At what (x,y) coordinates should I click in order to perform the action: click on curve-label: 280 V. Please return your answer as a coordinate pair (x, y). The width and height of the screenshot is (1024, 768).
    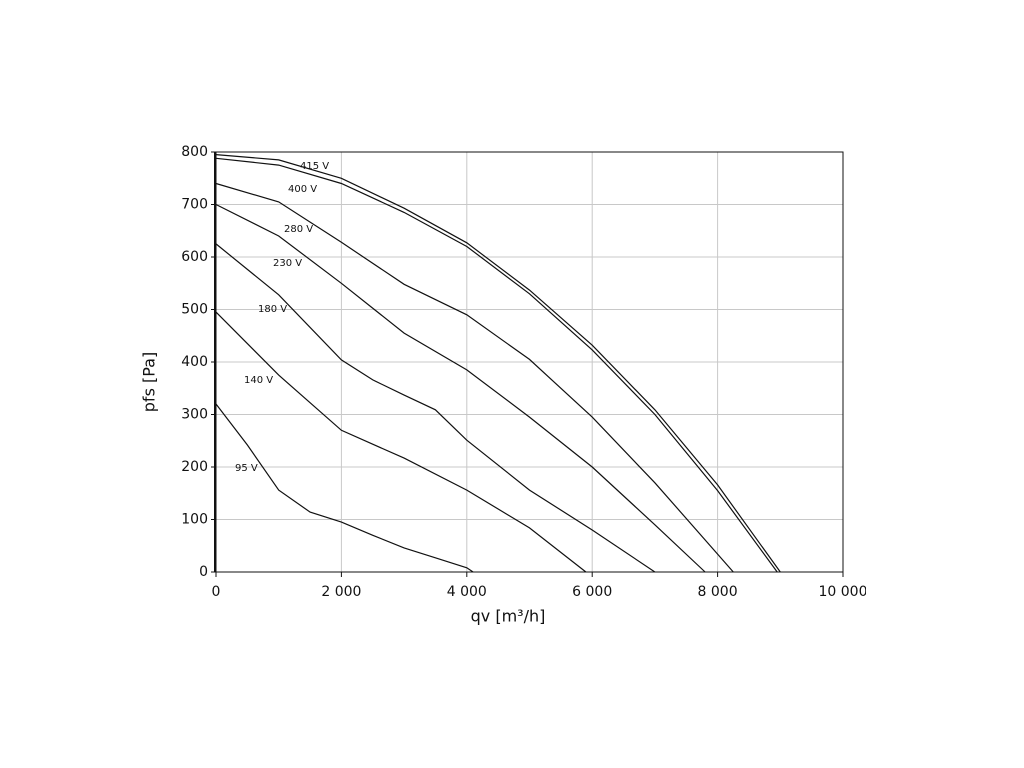
    Looking at the image, I should click on (298, 229).